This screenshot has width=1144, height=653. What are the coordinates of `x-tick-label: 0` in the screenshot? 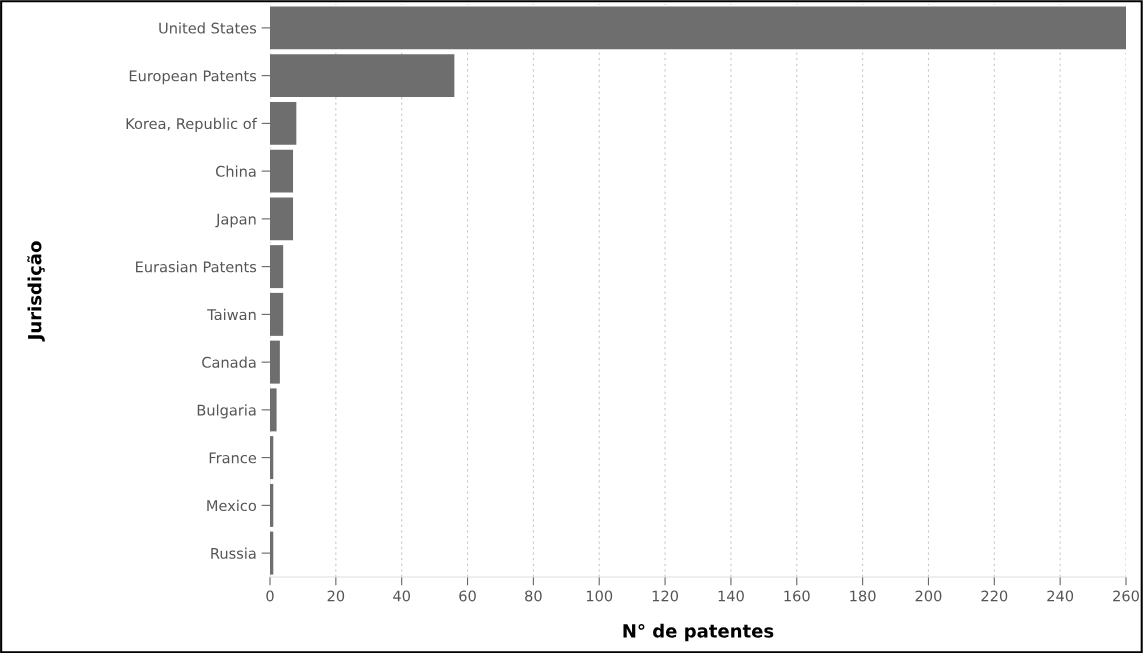 It's located at (270, 596).